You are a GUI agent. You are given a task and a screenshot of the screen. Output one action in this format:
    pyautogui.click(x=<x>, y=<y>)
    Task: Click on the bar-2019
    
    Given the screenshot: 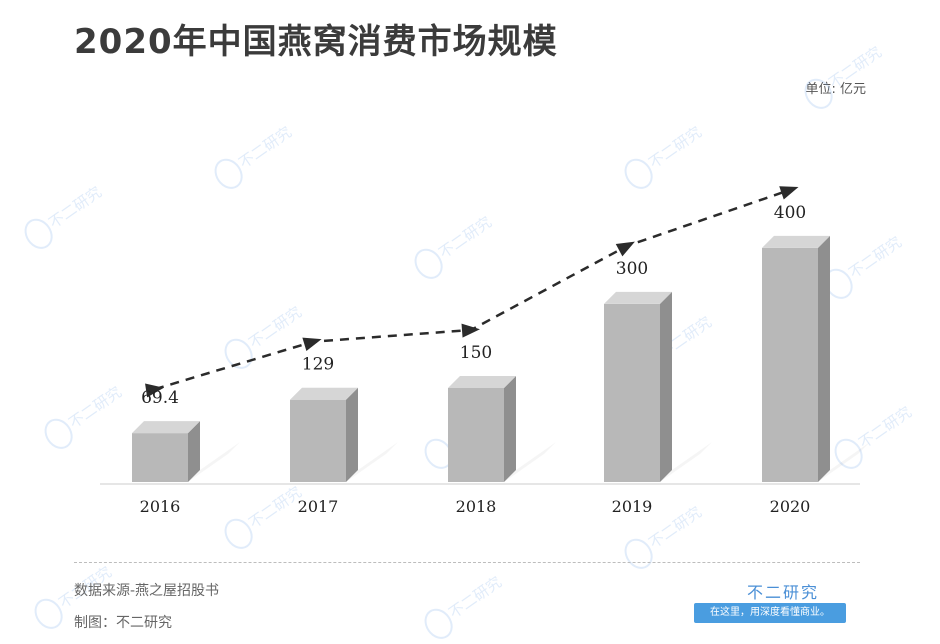 What is the action you would take?
    pyautogui.click(x=658, y=386)
    